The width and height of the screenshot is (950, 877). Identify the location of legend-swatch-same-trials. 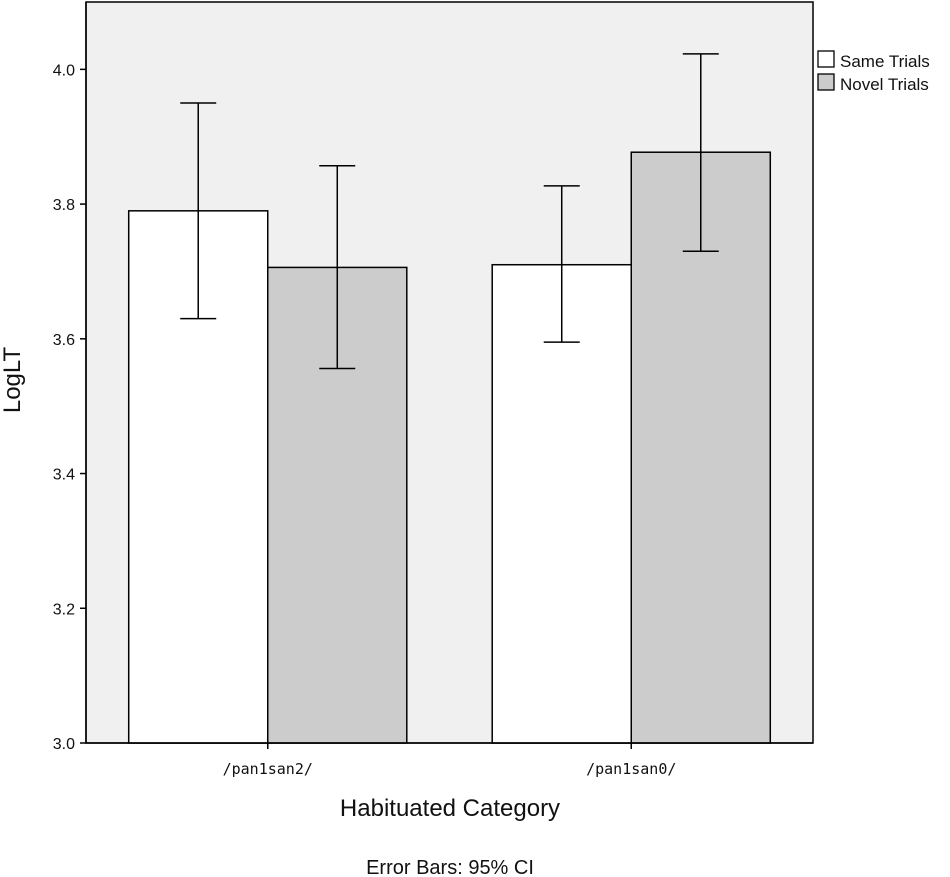
(826, 59).